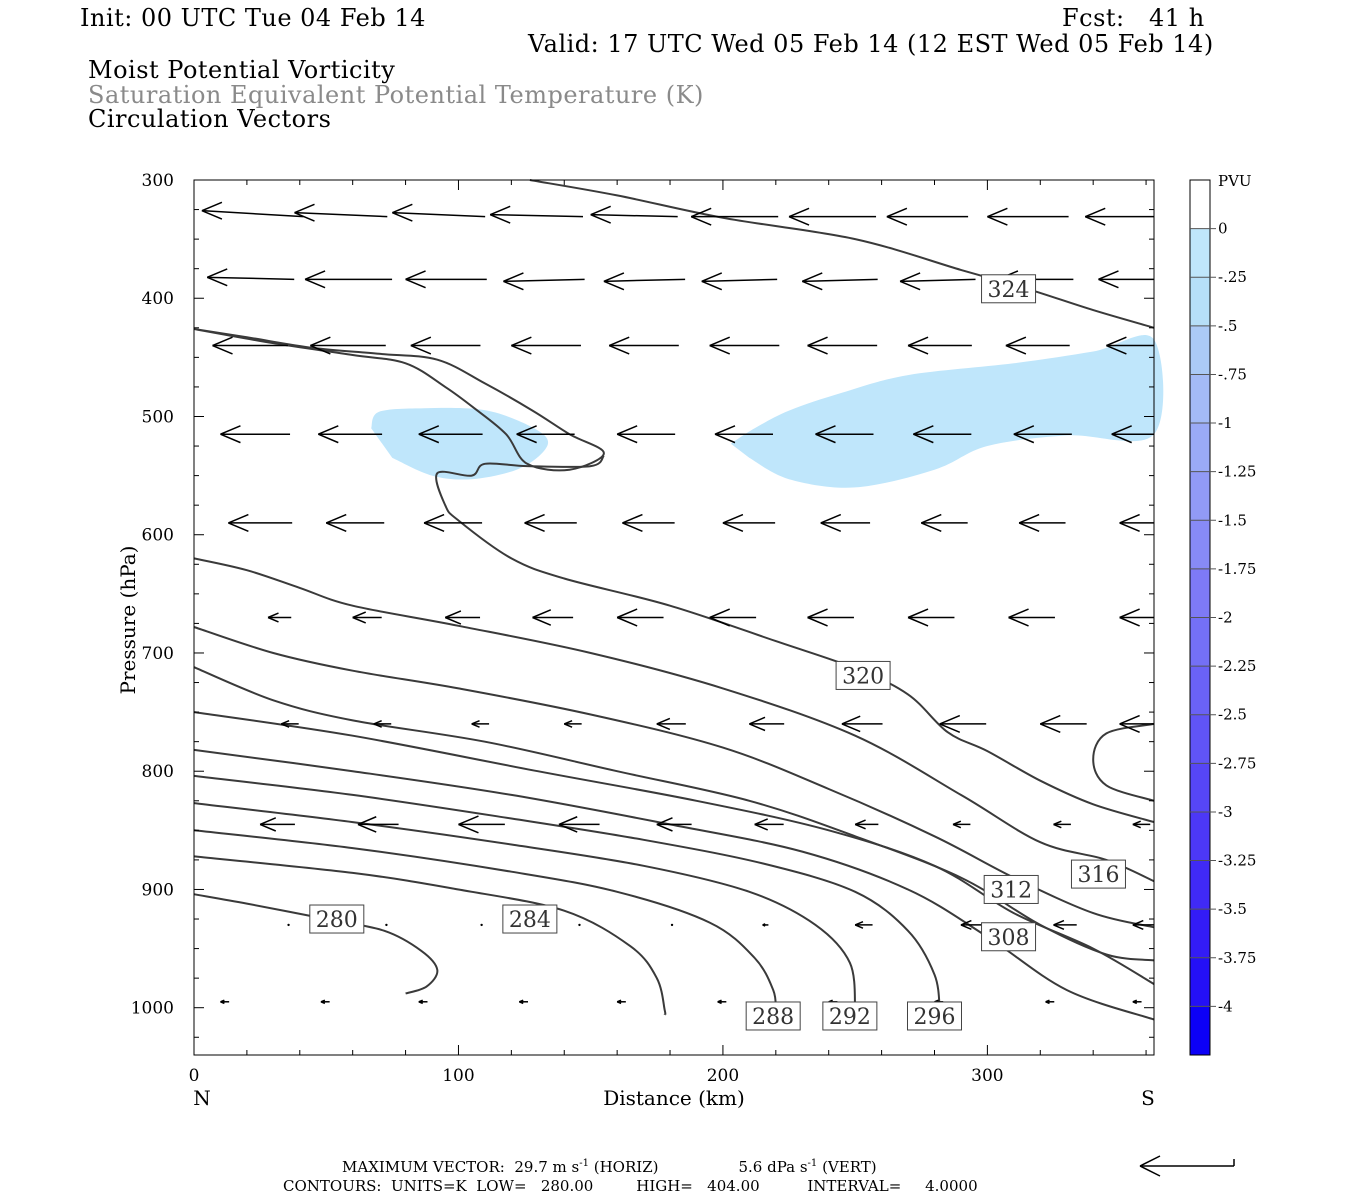 This screenshot has height=1200, width=1350. I want to click on colorbar-label: -3, so click(1225, 812).